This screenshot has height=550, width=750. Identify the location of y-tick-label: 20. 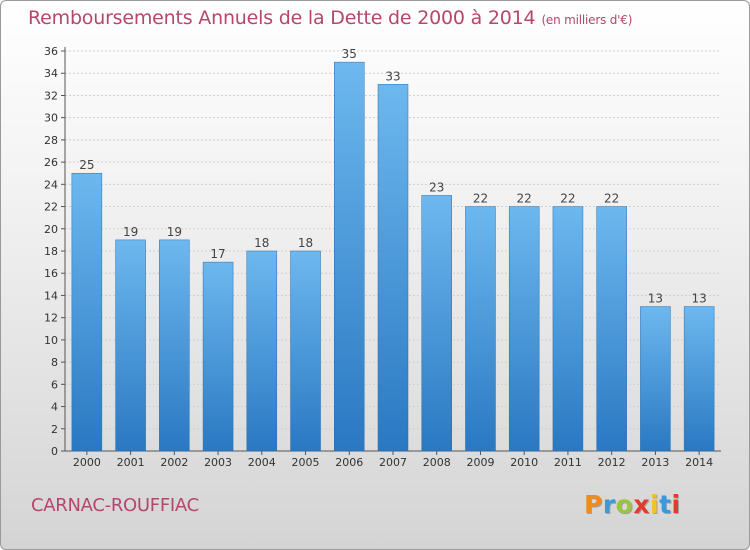
(51, 229).